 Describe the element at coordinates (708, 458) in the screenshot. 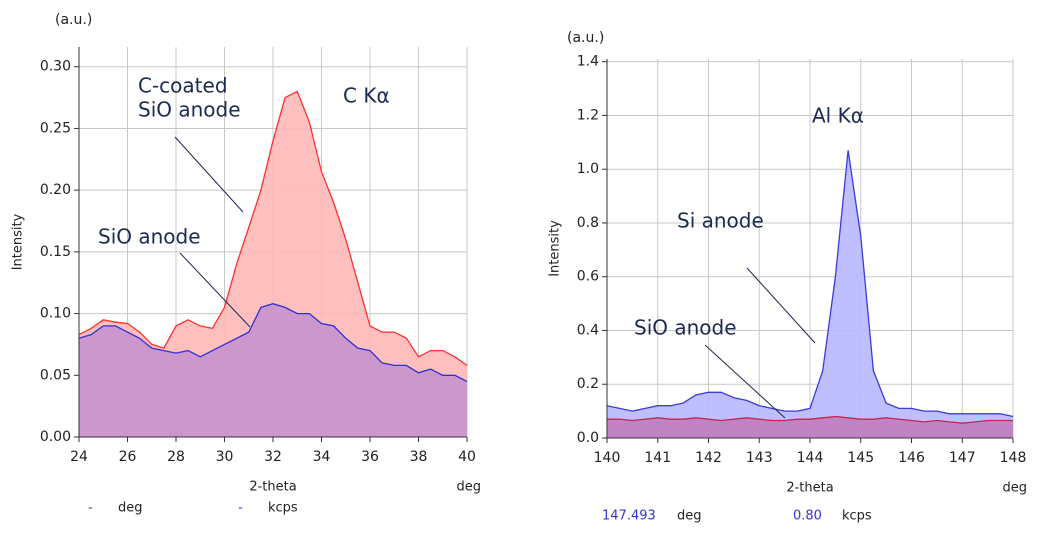

I see `x-tick-label: 142` at that location.